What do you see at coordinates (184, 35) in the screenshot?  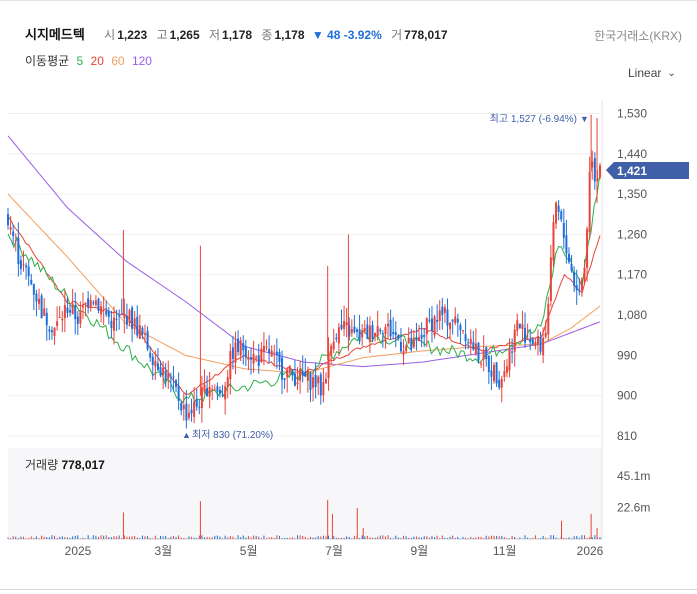 I see `high-value: 1,265` at bounding box center [184, 35].